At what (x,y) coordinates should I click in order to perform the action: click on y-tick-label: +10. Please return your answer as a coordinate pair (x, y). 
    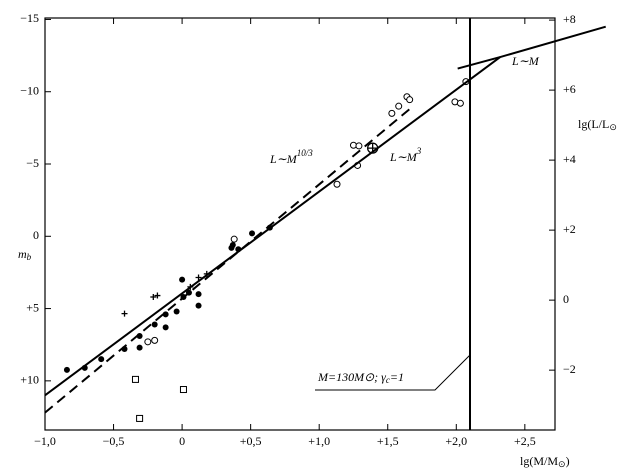
    Looking at the image, I should click on (29, 380).